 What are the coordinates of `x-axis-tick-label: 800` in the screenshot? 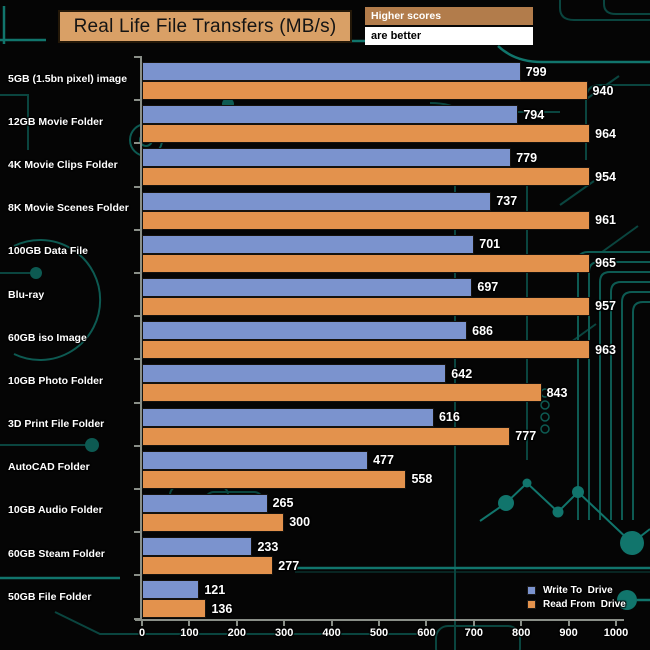 It's located at (521, 633).